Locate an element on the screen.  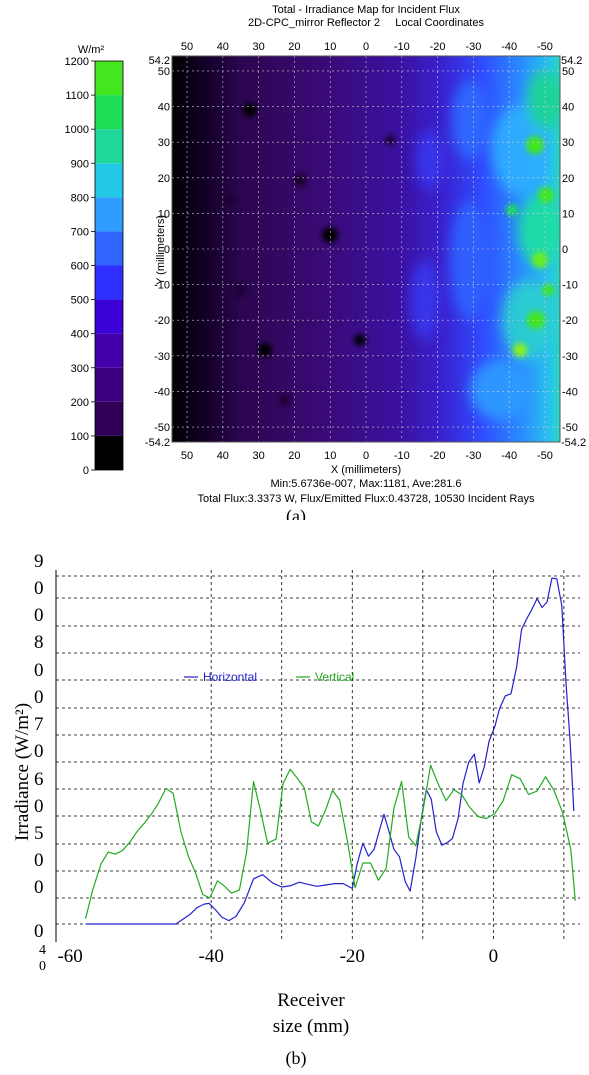
profile-y-tick-label: 6 is located at coordinates (39, 779).